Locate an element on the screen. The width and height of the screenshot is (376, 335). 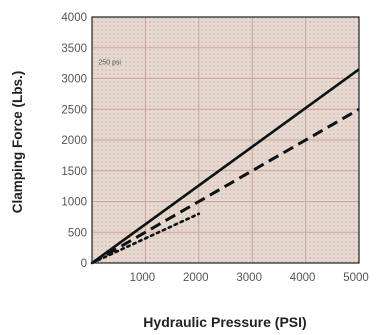
y-tick-label: 1500 is located at coordinates (74, 172).